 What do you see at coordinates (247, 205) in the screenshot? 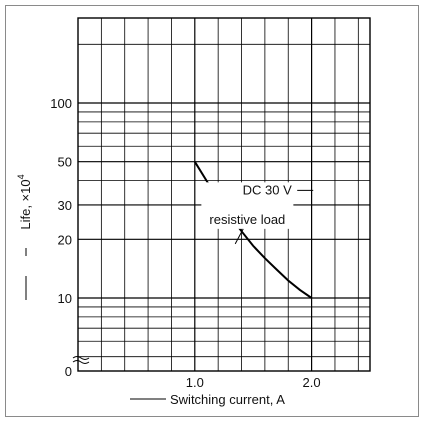
I see `annotation-background` at bounding box center [247, 205].